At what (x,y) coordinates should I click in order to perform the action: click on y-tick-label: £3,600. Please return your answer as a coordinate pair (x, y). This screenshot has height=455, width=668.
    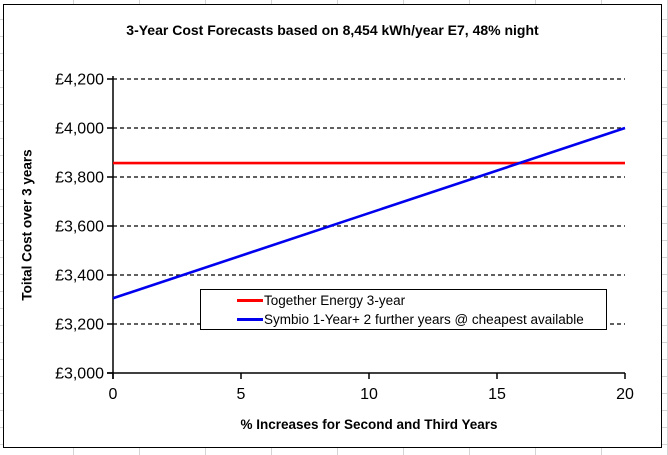
    Looking at the image, I should click on (79, 227).